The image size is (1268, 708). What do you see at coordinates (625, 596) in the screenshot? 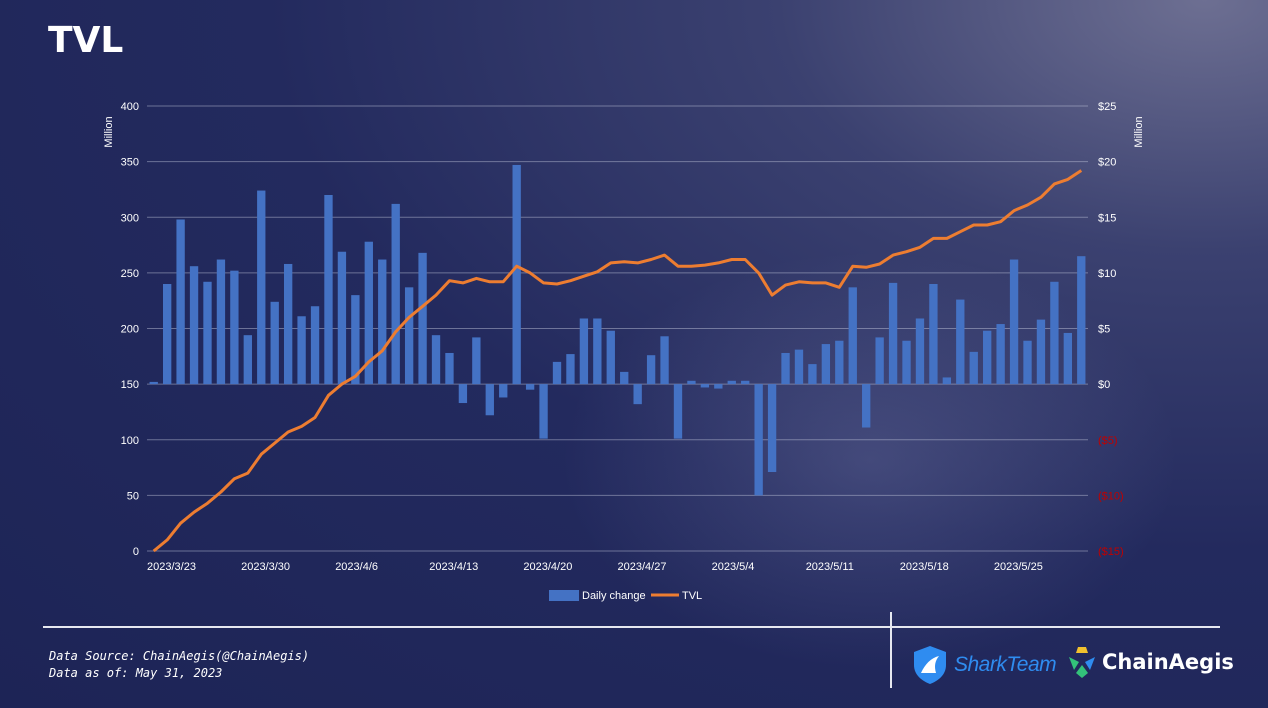
I see `legend: Daily change TVL` at bounding box center [625, 596].